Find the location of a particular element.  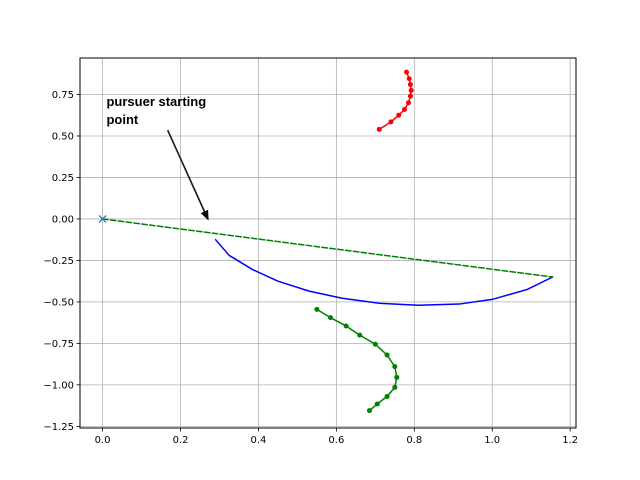

x-tick-label: 0.0 is located at coordinates (103, 440).